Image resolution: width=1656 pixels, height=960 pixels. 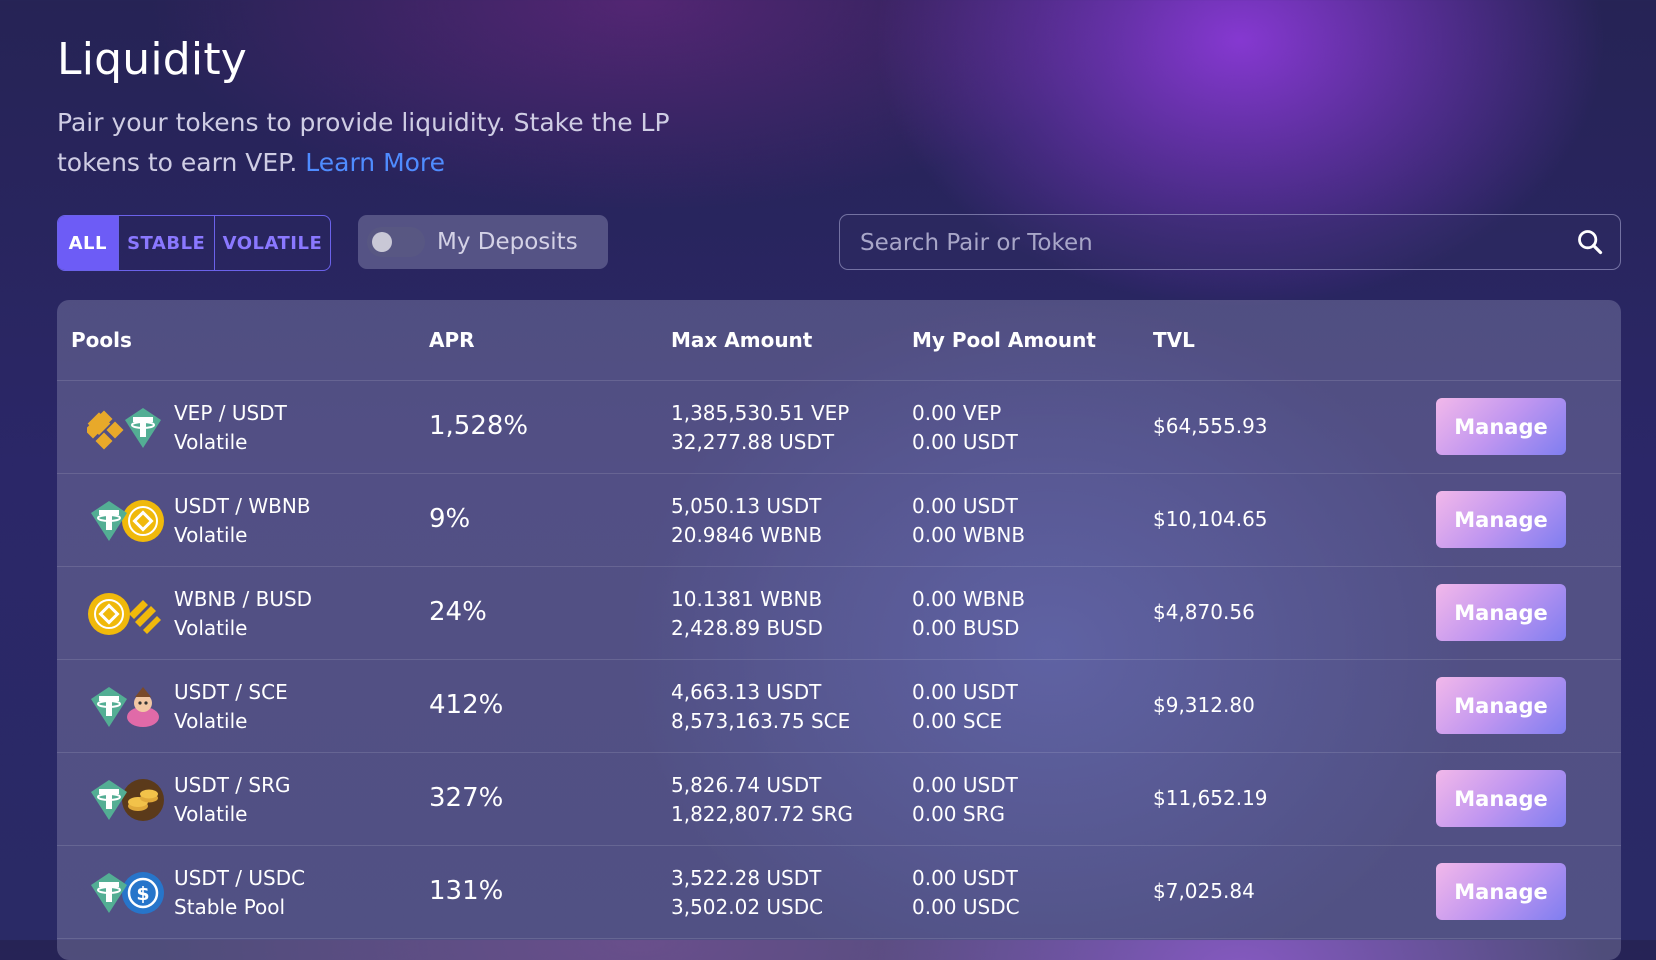 What do you see at coordinates (969, 535) in the screenshot?
I see `my-amount-2: 0.00 WBNB` at bounding box center [969, 535].